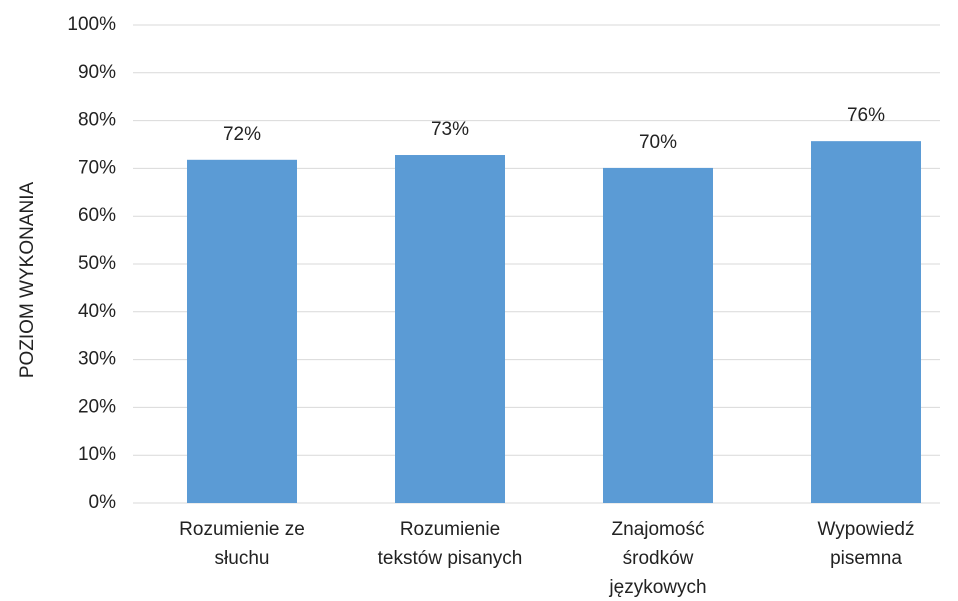 This screenshot has width=958, height=601. I want to click on y-tick-label: 80%, so click(97, 120).